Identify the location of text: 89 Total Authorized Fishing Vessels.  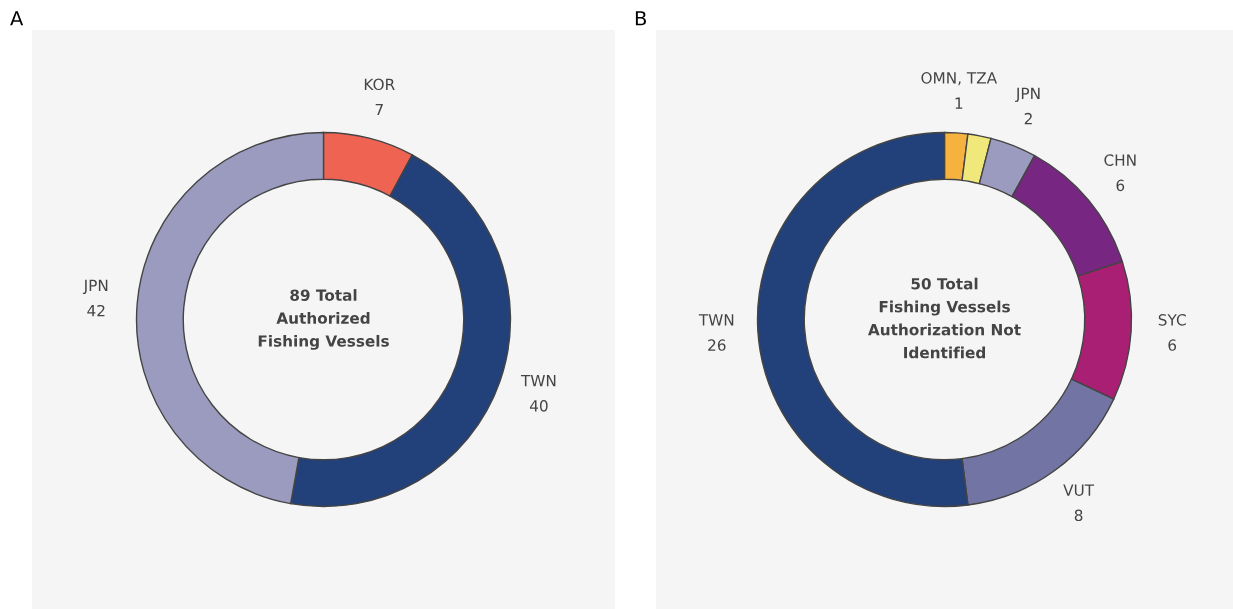
(323, 319).